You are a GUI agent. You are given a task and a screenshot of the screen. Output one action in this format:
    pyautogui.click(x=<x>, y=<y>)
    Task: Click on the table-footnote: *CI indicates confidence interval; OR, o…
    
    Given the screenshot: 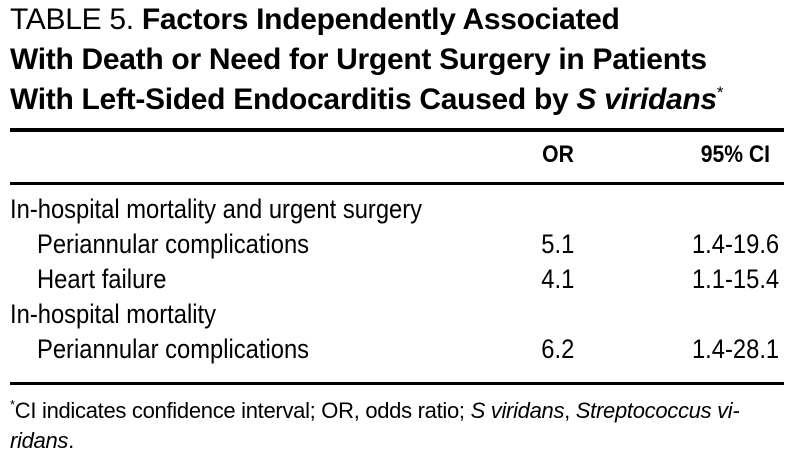 What is the action you would take?
    pyautogui.click(x=375, y=426)
    